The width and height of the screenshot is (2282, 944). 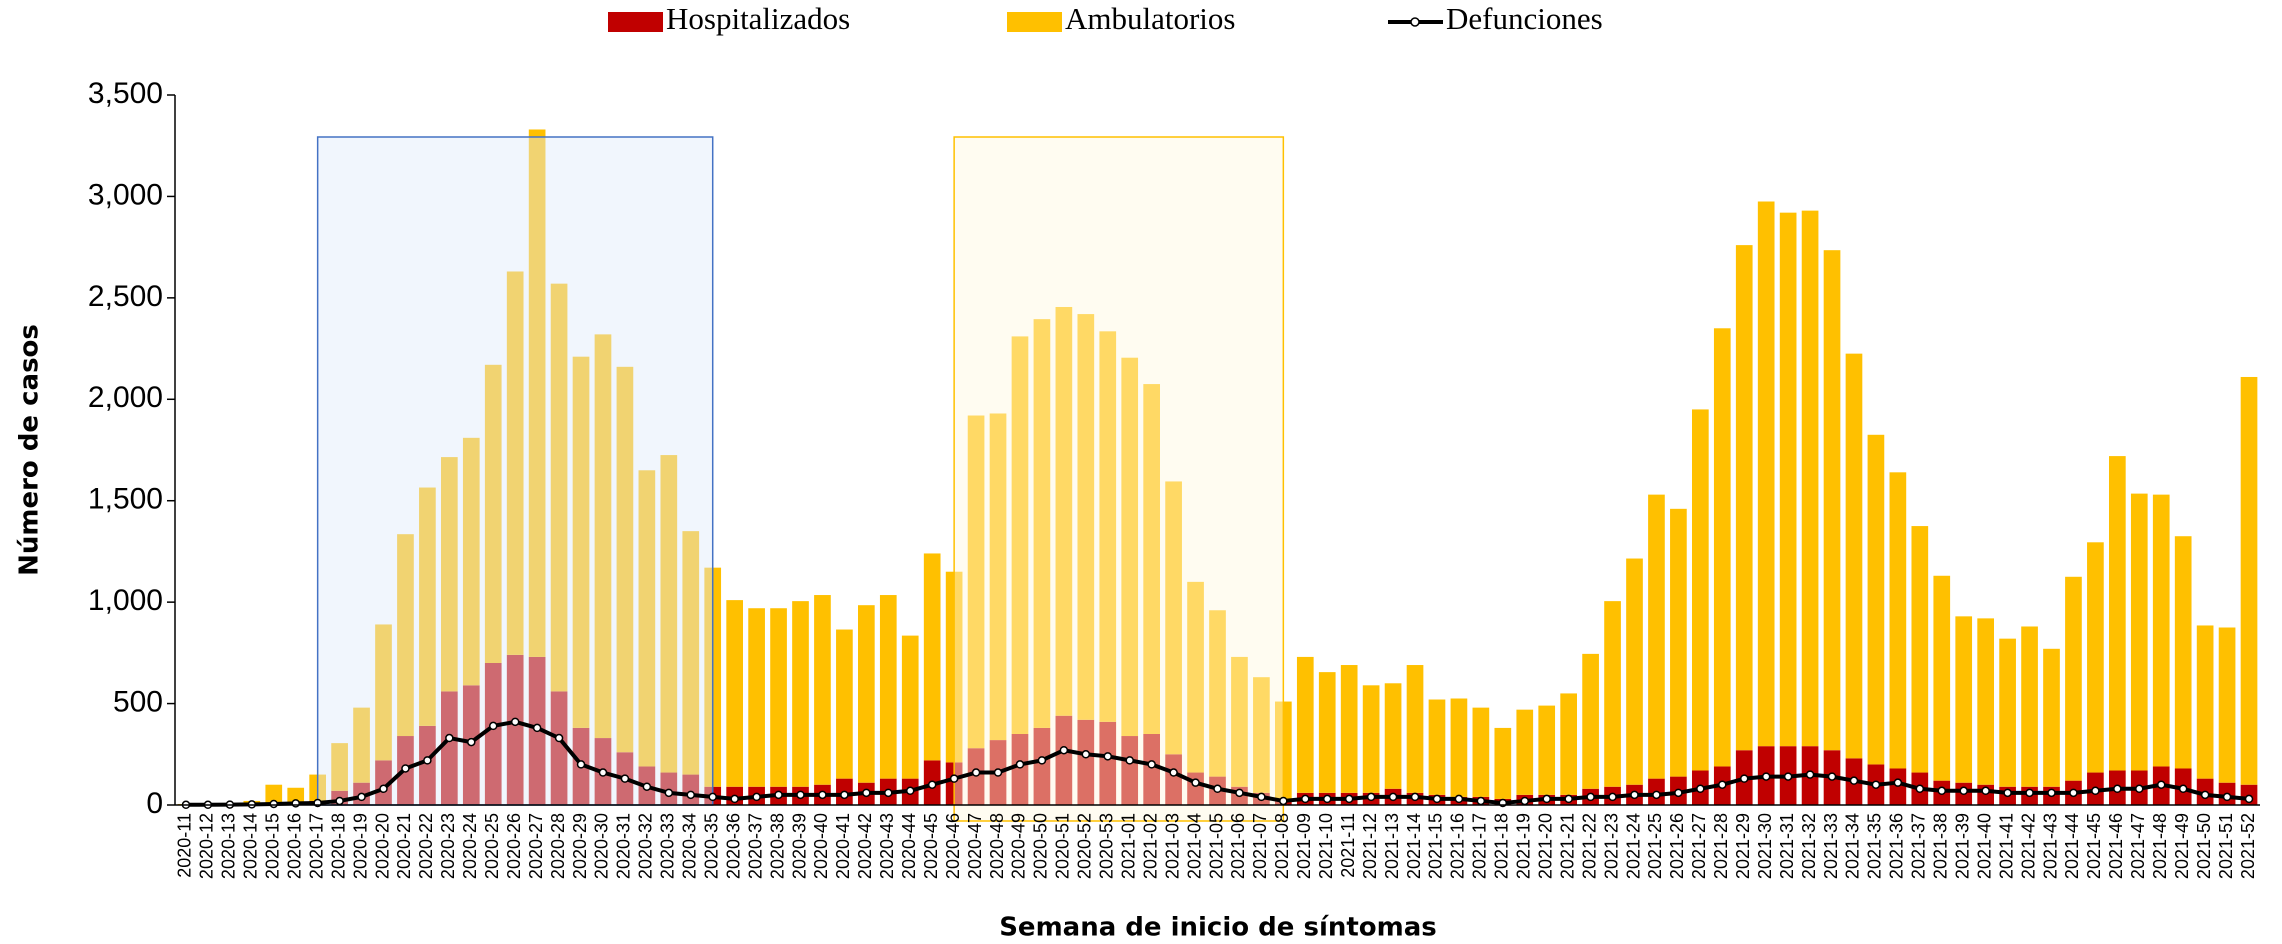 I want to click on x-tick-label: 2021-36, so click(x=1897, y=846).